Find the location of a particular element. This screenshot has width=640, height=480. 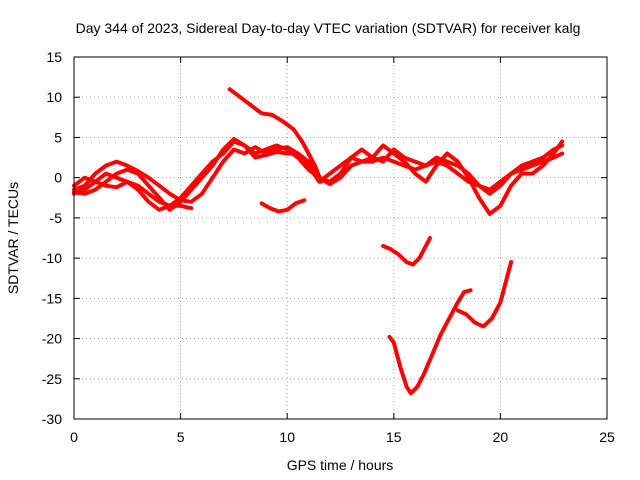

y-tick-label: -30 is located at coordinates (52, 419).